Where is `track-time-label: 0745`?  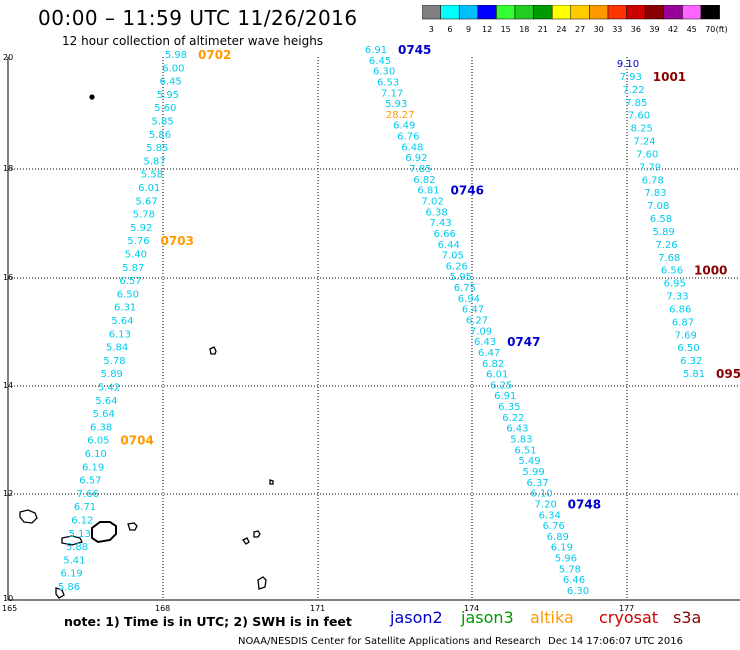
track-time-label: 0745 is located at coordinates (414, 50).